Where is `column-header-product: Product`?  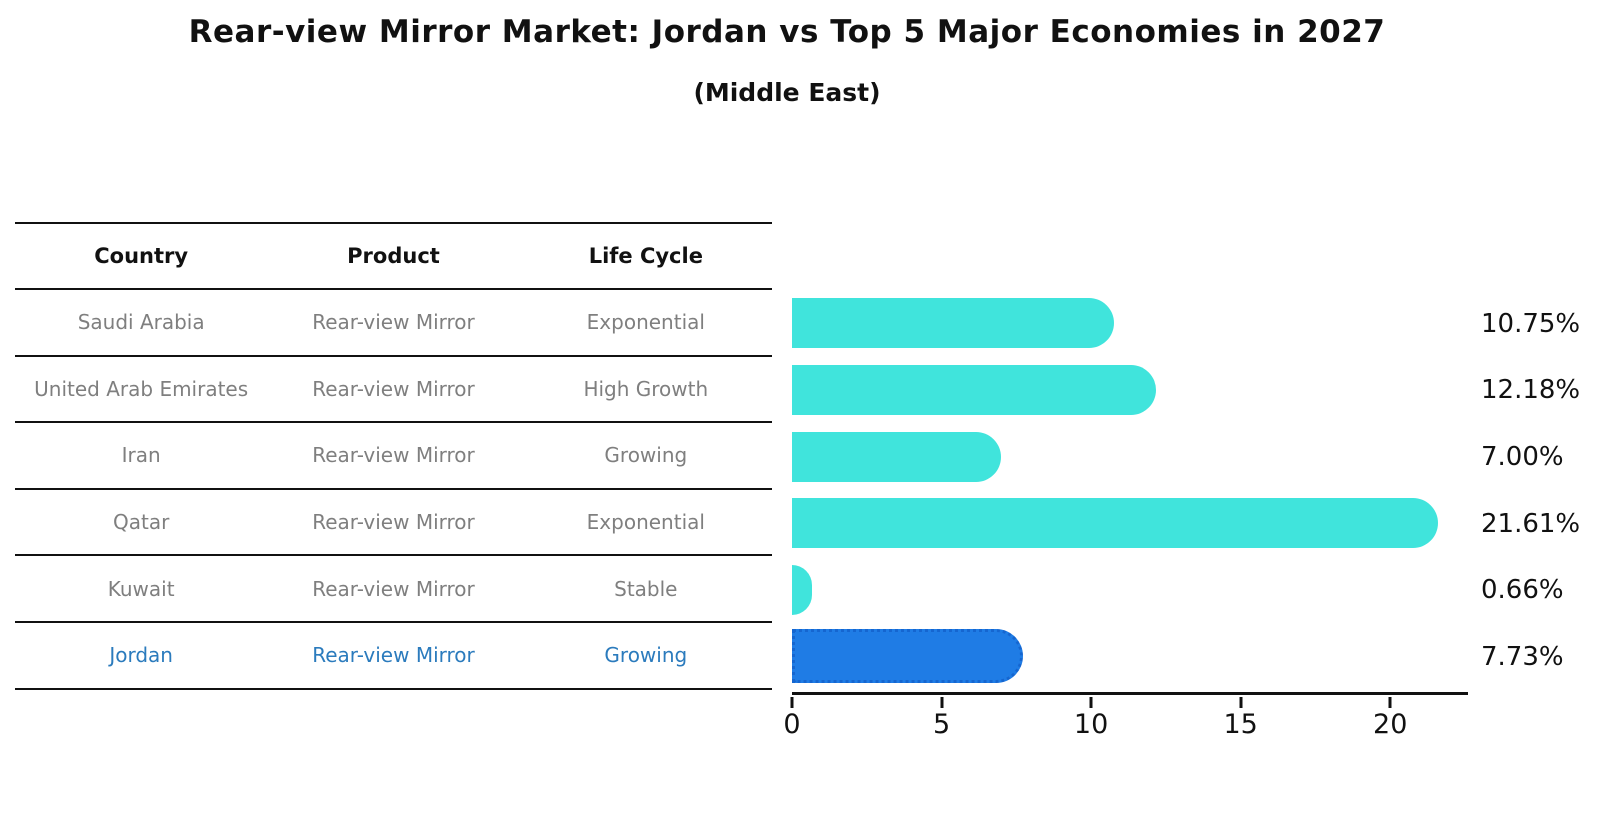 column-header-product: Product is located at coordinates (393, 256).